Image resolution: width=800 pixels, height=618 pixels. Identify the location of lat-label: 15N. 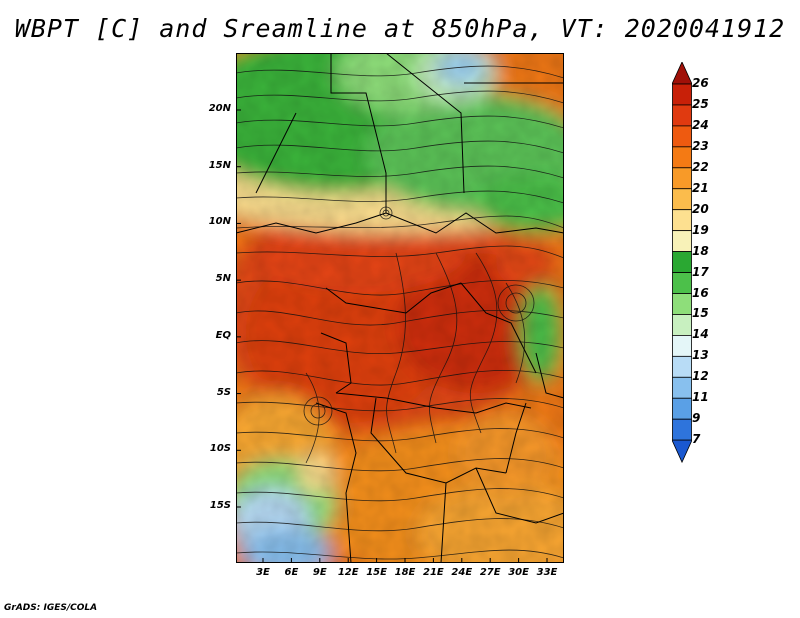
(219, 165).